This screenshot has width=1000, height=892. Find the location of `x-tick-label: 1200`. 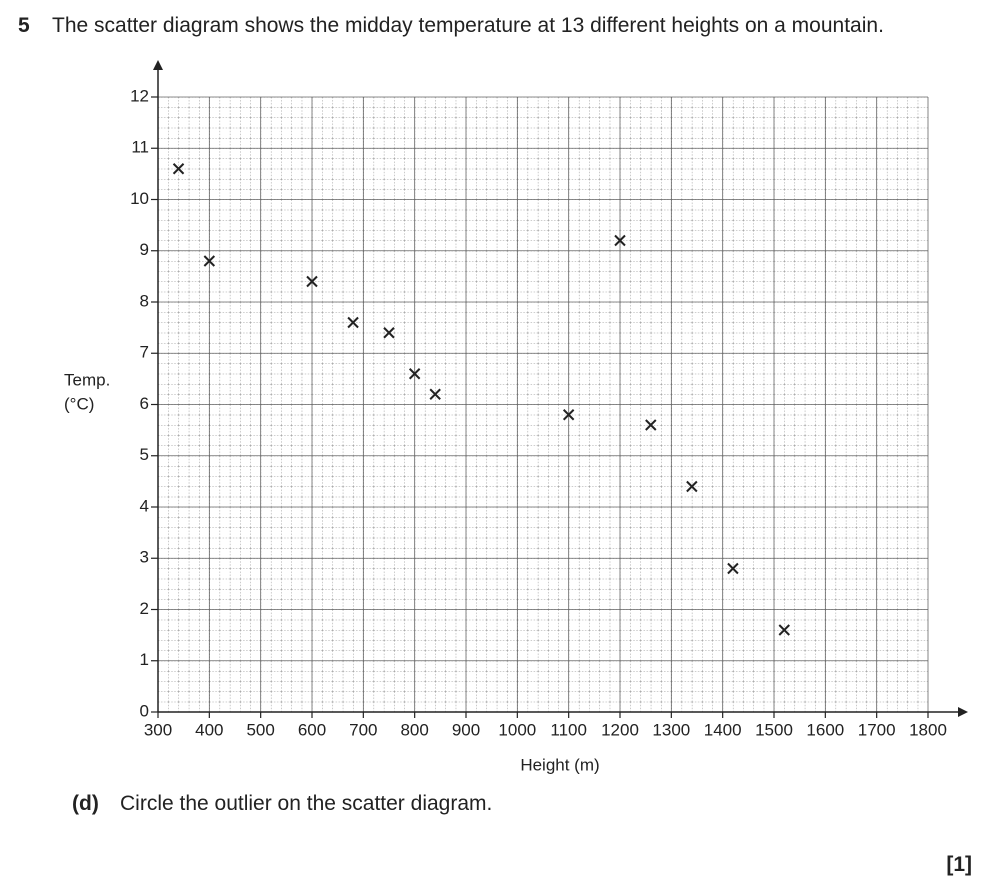

x-tick-label: 1200 is located at coordinates (620, 729).